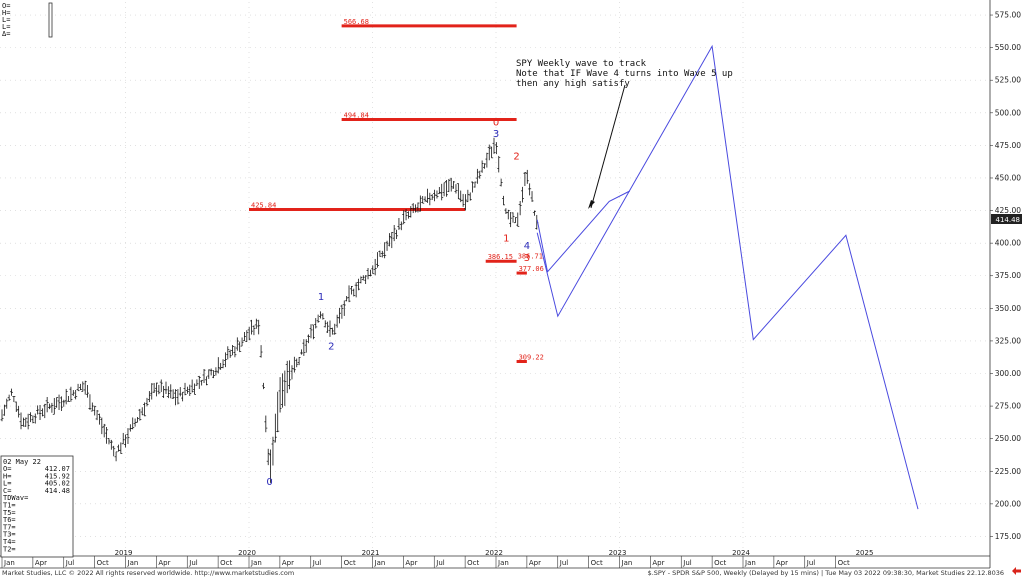 This screenshot has height=578, width=1024. Describe the element at coordinates (356, 22) in the screenshot. I see `level-label: 566.68` at that location.